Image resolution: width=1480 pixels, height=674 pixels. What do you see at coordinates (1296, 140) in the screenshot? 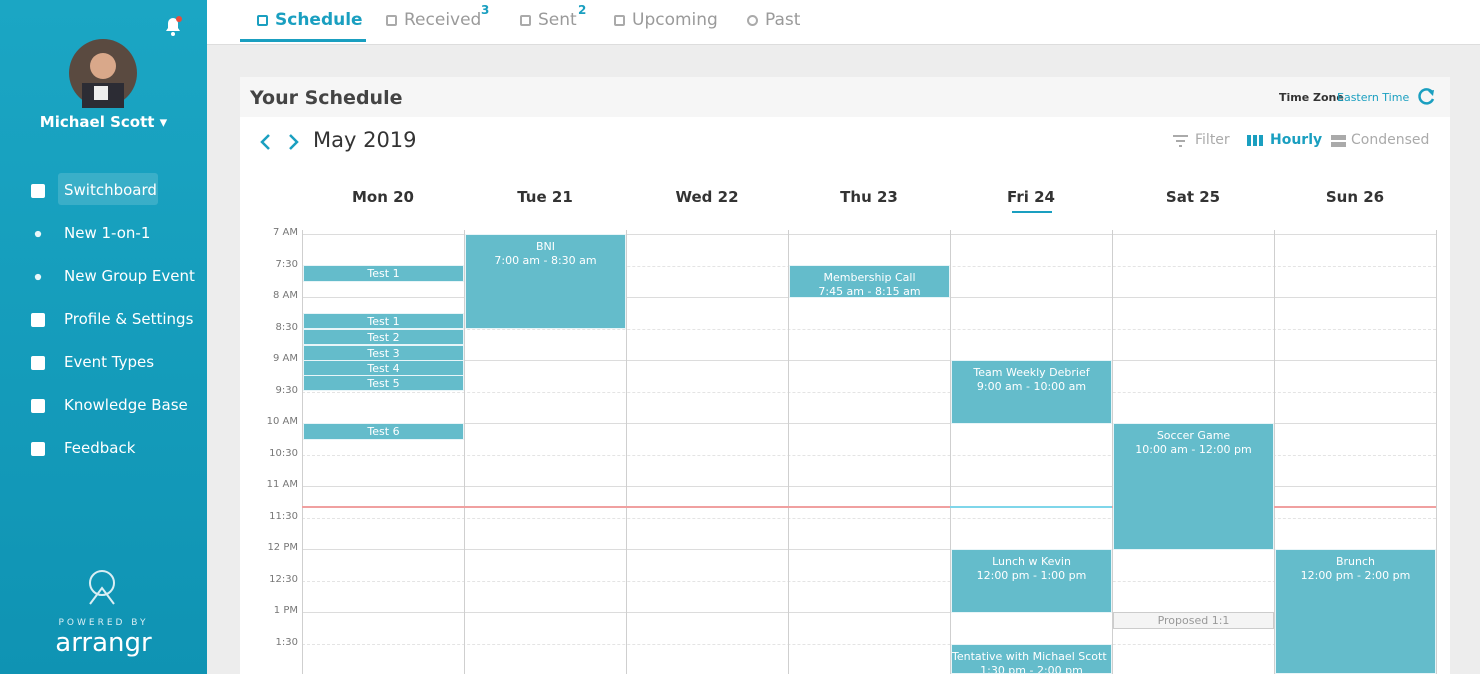
I see `hourly-view: Hourly` at bounding box center [1296, 140].